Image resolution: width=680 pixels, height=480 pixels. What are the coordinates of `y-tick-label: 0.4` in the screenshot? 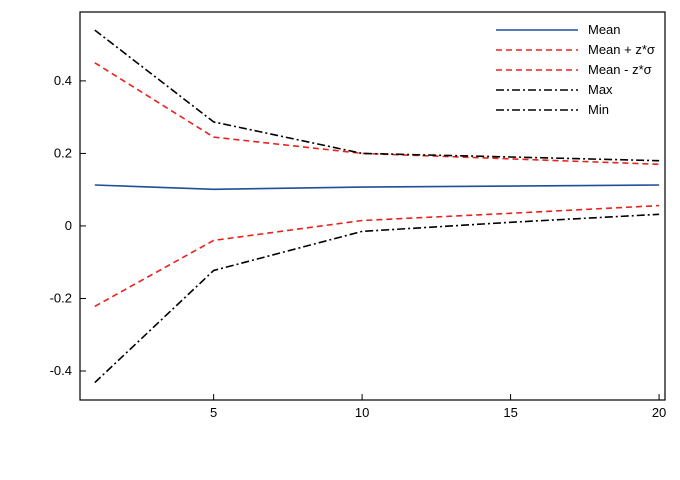 It's located at (63, 80).